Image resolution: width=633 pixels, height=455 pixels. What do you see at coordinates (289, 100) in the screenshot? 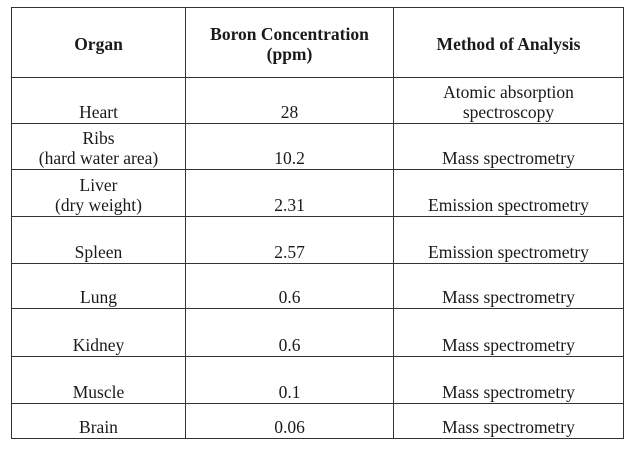
I see `cell-concentration: 28` at bounding box center [289, 100].